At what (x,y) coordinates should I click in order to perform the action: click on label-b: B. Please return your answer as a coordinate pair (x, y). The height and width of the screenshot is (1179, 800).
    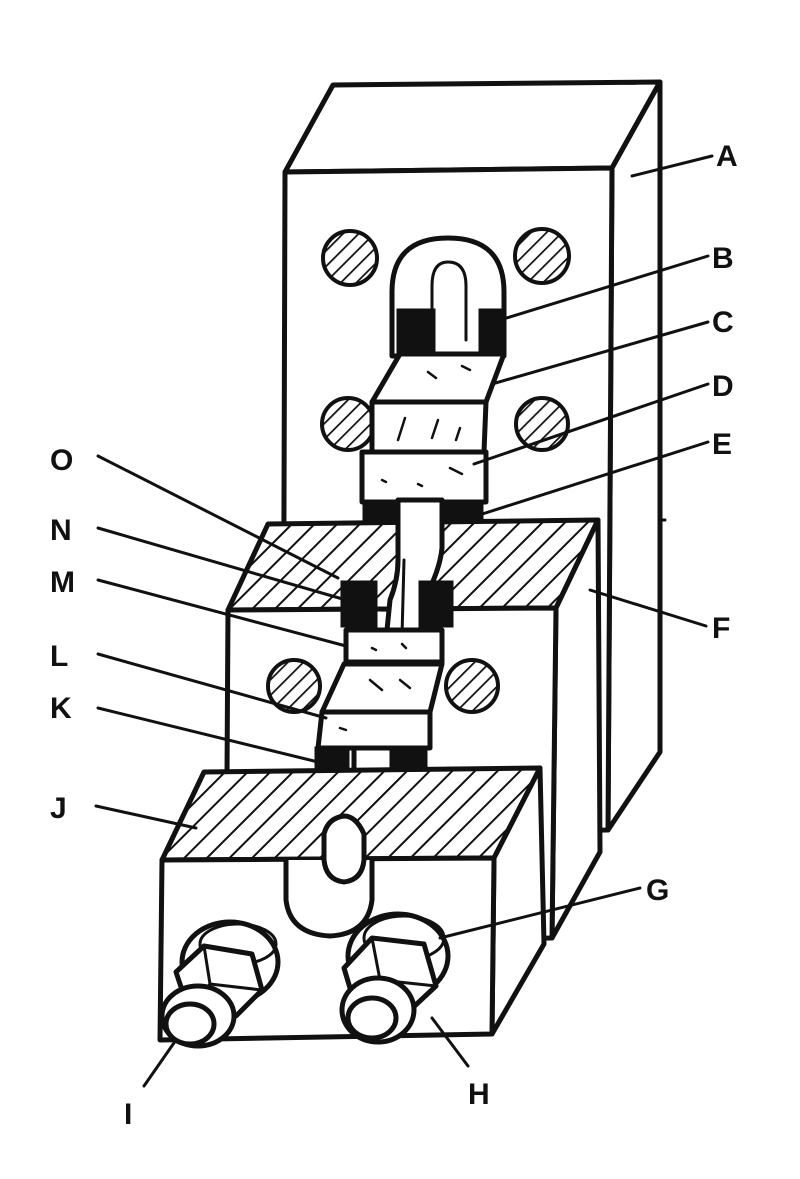
    Looking at the image, I should click on (723, 258).